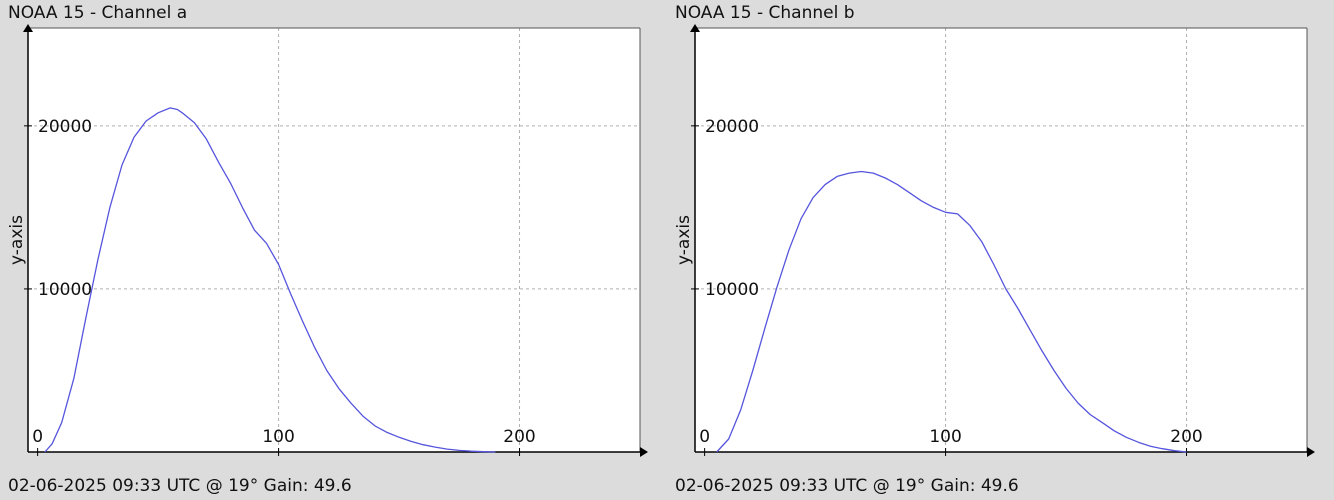  Describe the element at coordinates (98, 13) in the screenshot. I see `chart-title: NOAA 15 - Channel a` at that location.